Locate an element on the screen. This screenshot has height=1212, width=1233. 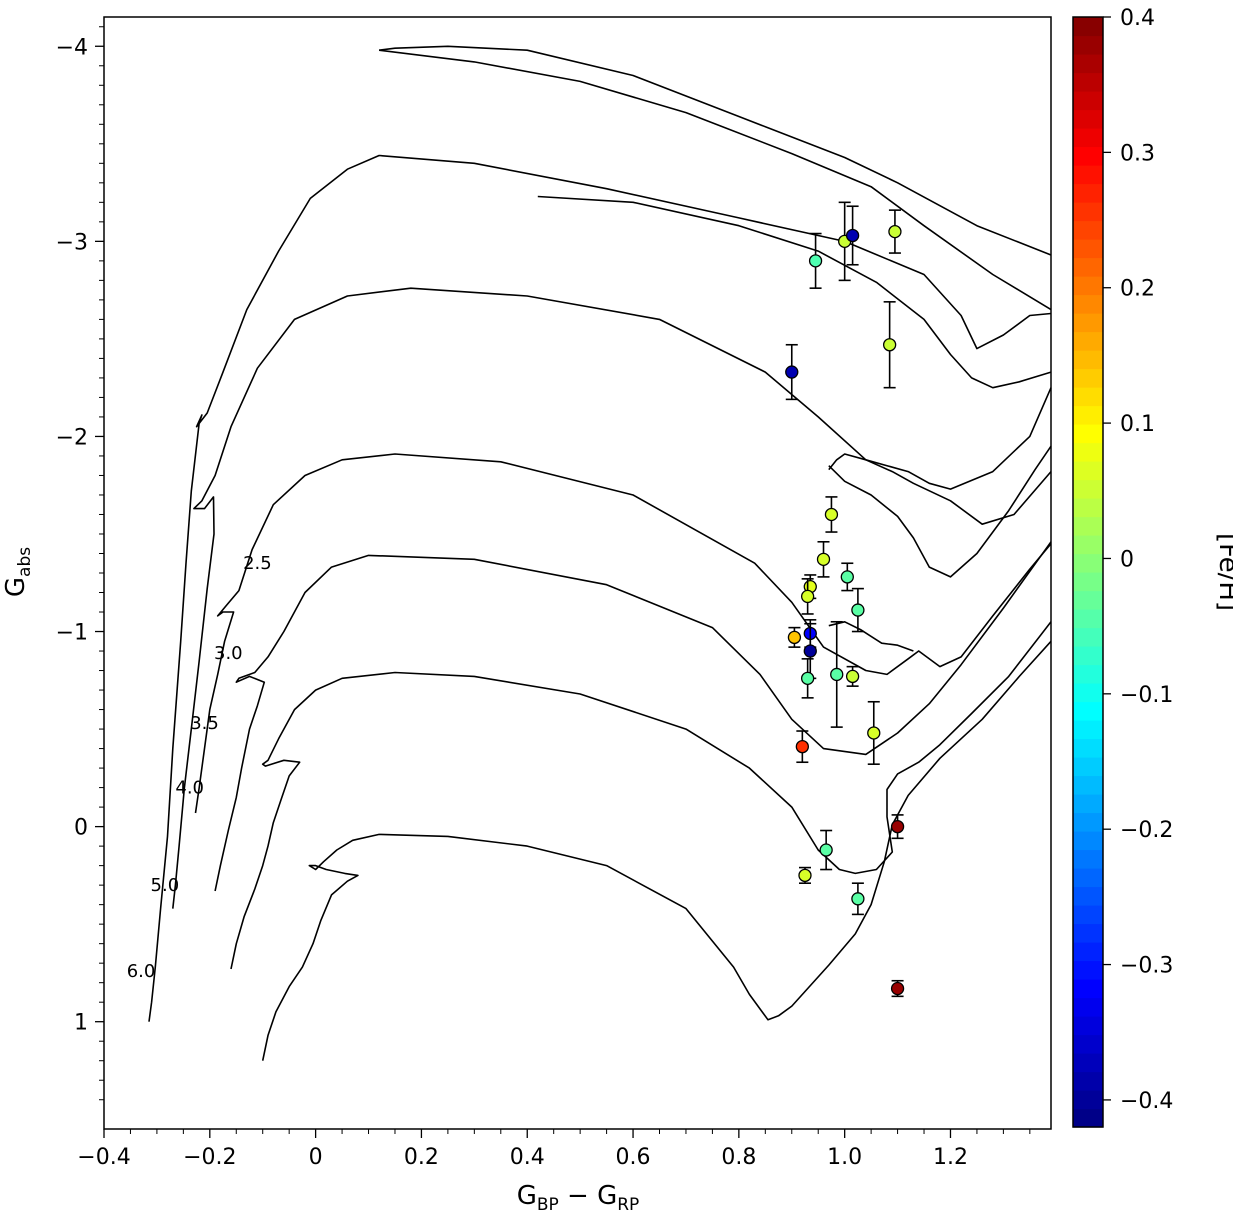
y-tick-label: −1 is located at coordinates (72, 633).